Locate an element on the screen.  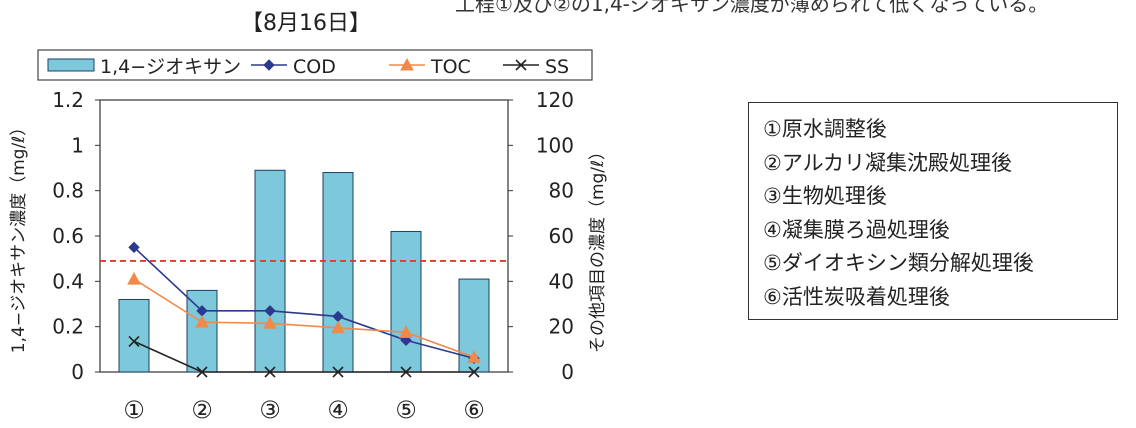
x-tick-label: ④ is located at coordinates (338, 410).